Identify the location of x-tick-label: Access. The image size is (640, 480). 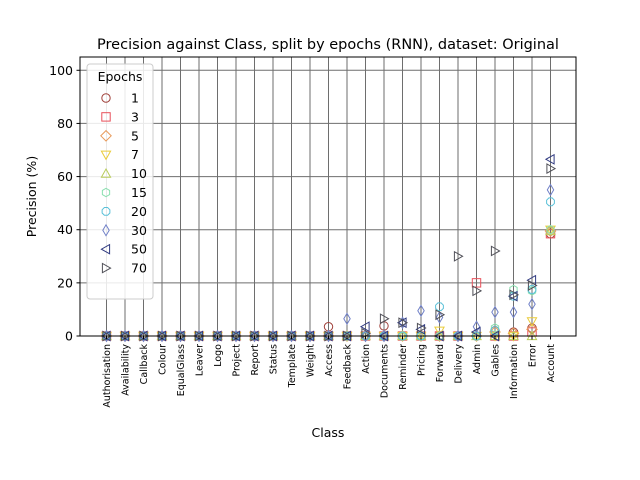
(329, 360).